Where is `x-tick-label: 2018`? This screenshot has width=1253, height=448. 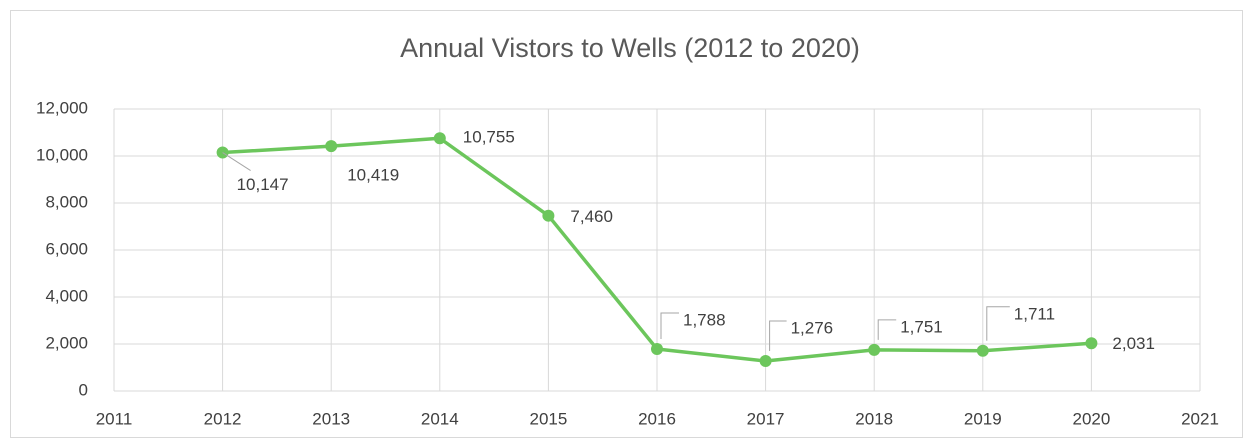
x-tick-label: 2018 is located at coordinates (874, 418).